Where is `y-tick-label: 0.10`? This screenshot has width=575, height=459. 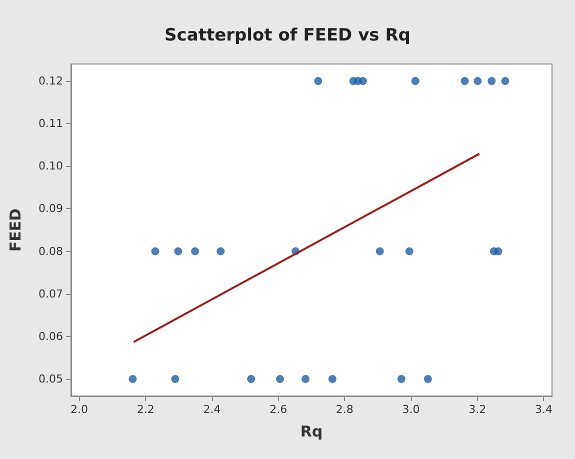 y-tick-label: 0.10 is located at coordinates (50, 166).